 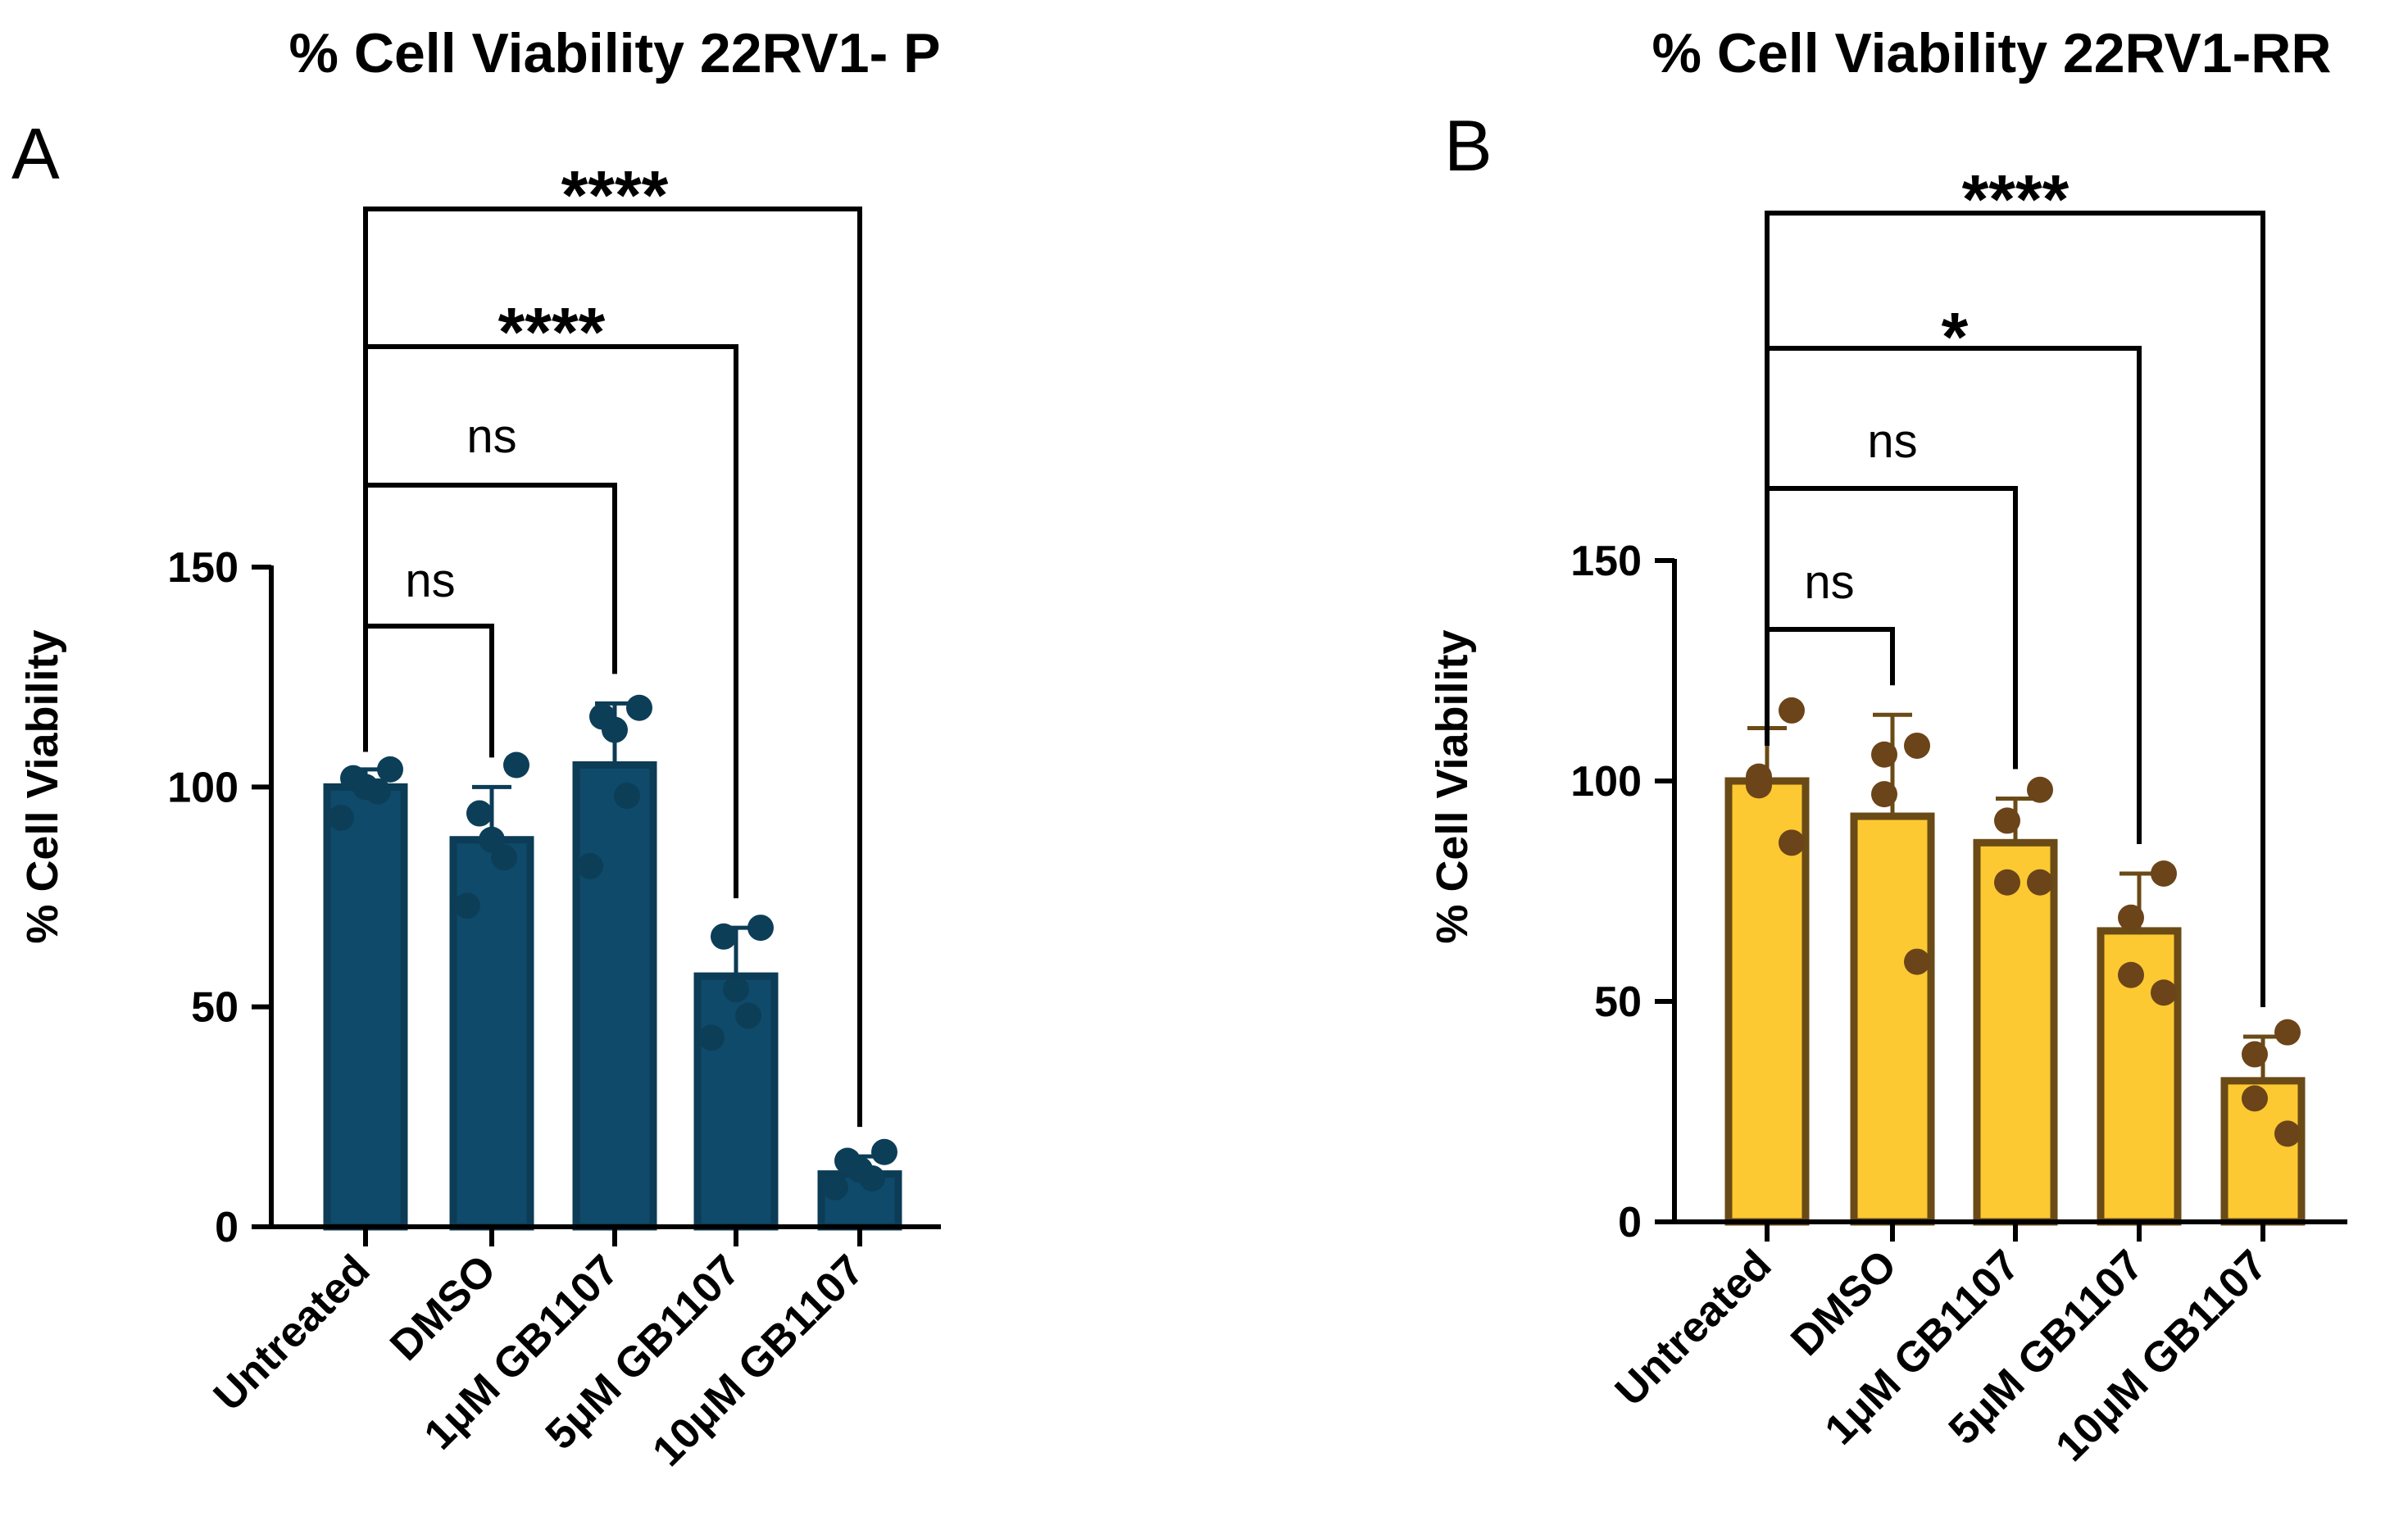 What do you see at coordinates (1955, 337) in the screenshot?
I see `significance-label: *` at bounding box center [1955, 337].